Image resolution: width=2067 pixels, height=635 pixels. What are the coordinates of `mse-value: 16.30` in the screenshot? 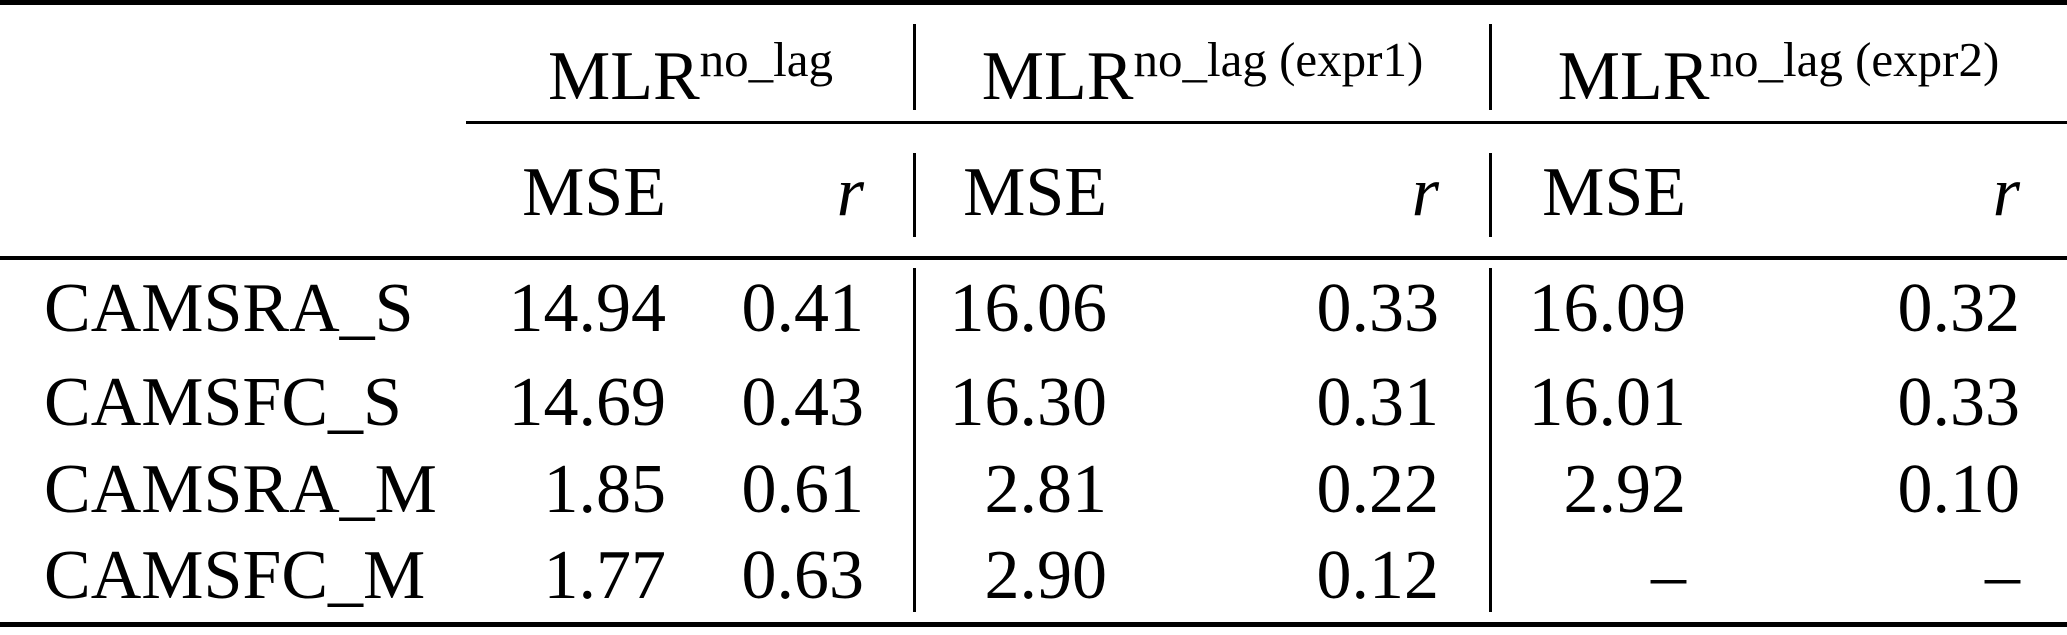 It's located at (1028, 403).